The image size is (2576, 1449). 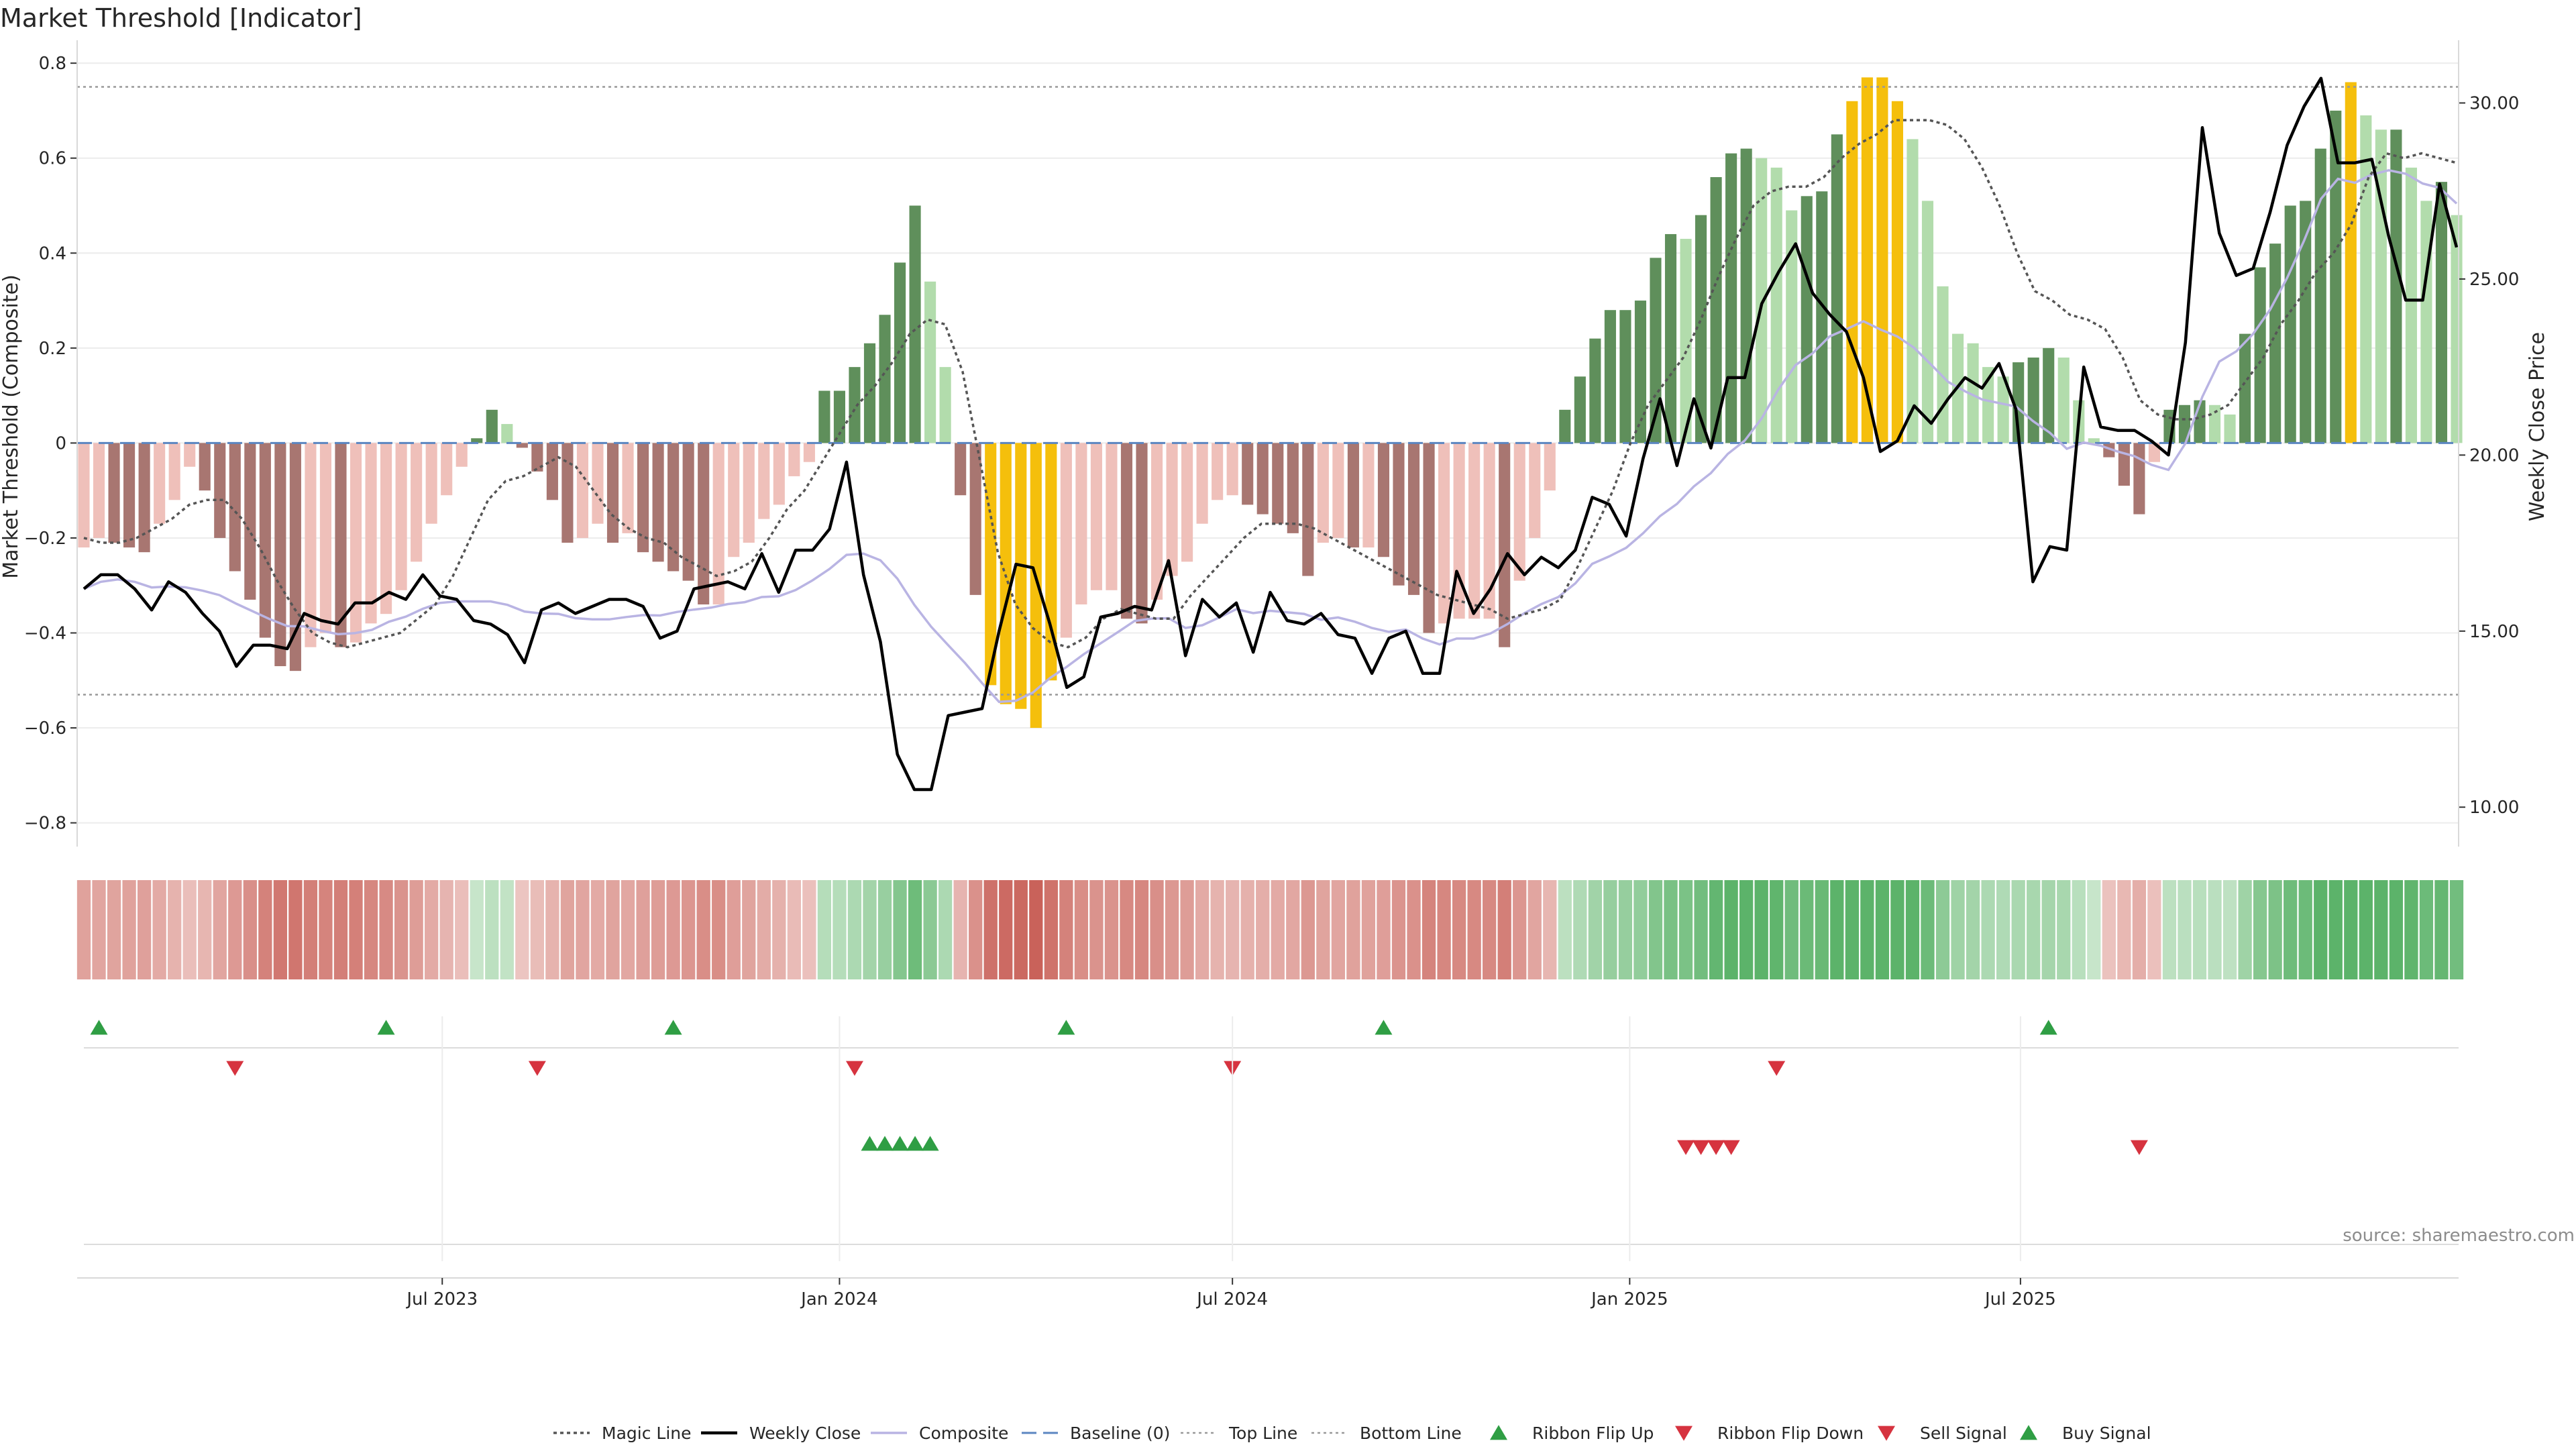 I want to click on legend-label: Bottom Line, so click(x=1411, y=1433).